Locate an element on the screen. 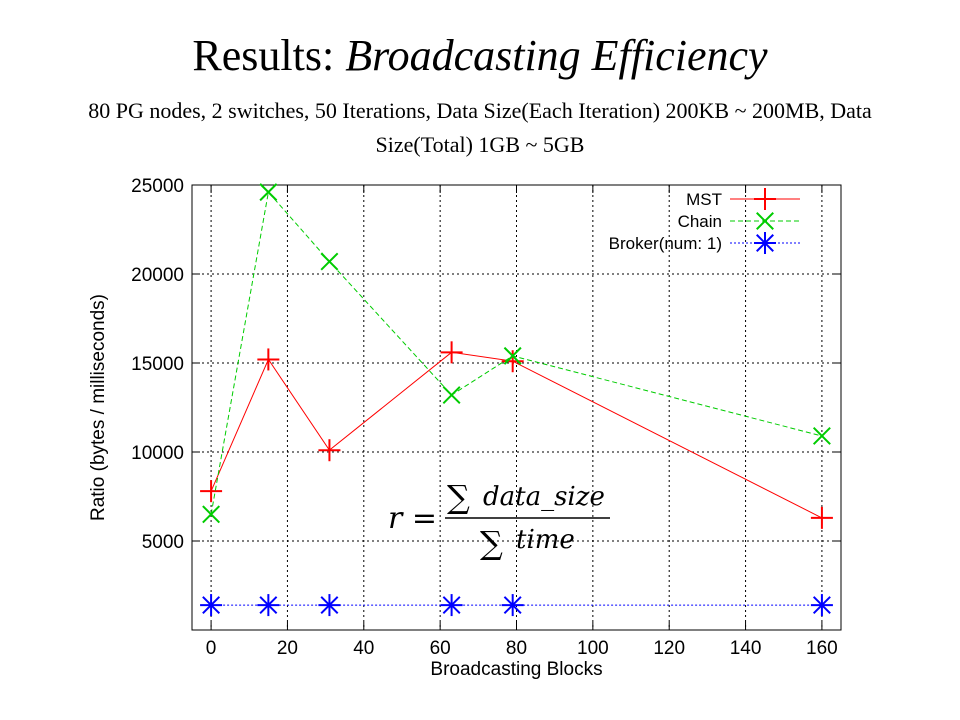 The image size is (960, 720). slide-title: Results: Broadcasting Efficiency is located at coordinates (480, 56).